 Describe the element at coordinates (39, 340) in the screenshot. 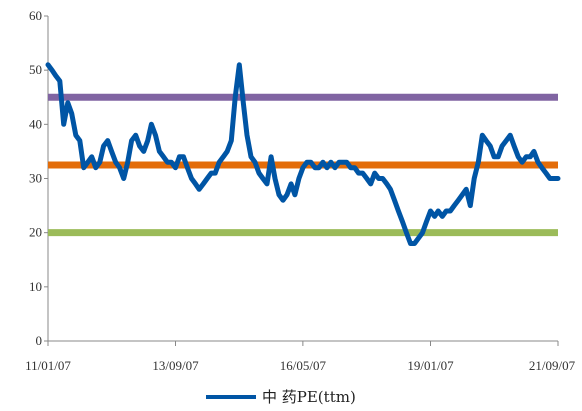

I see `y-tick-label: 0` at that location.